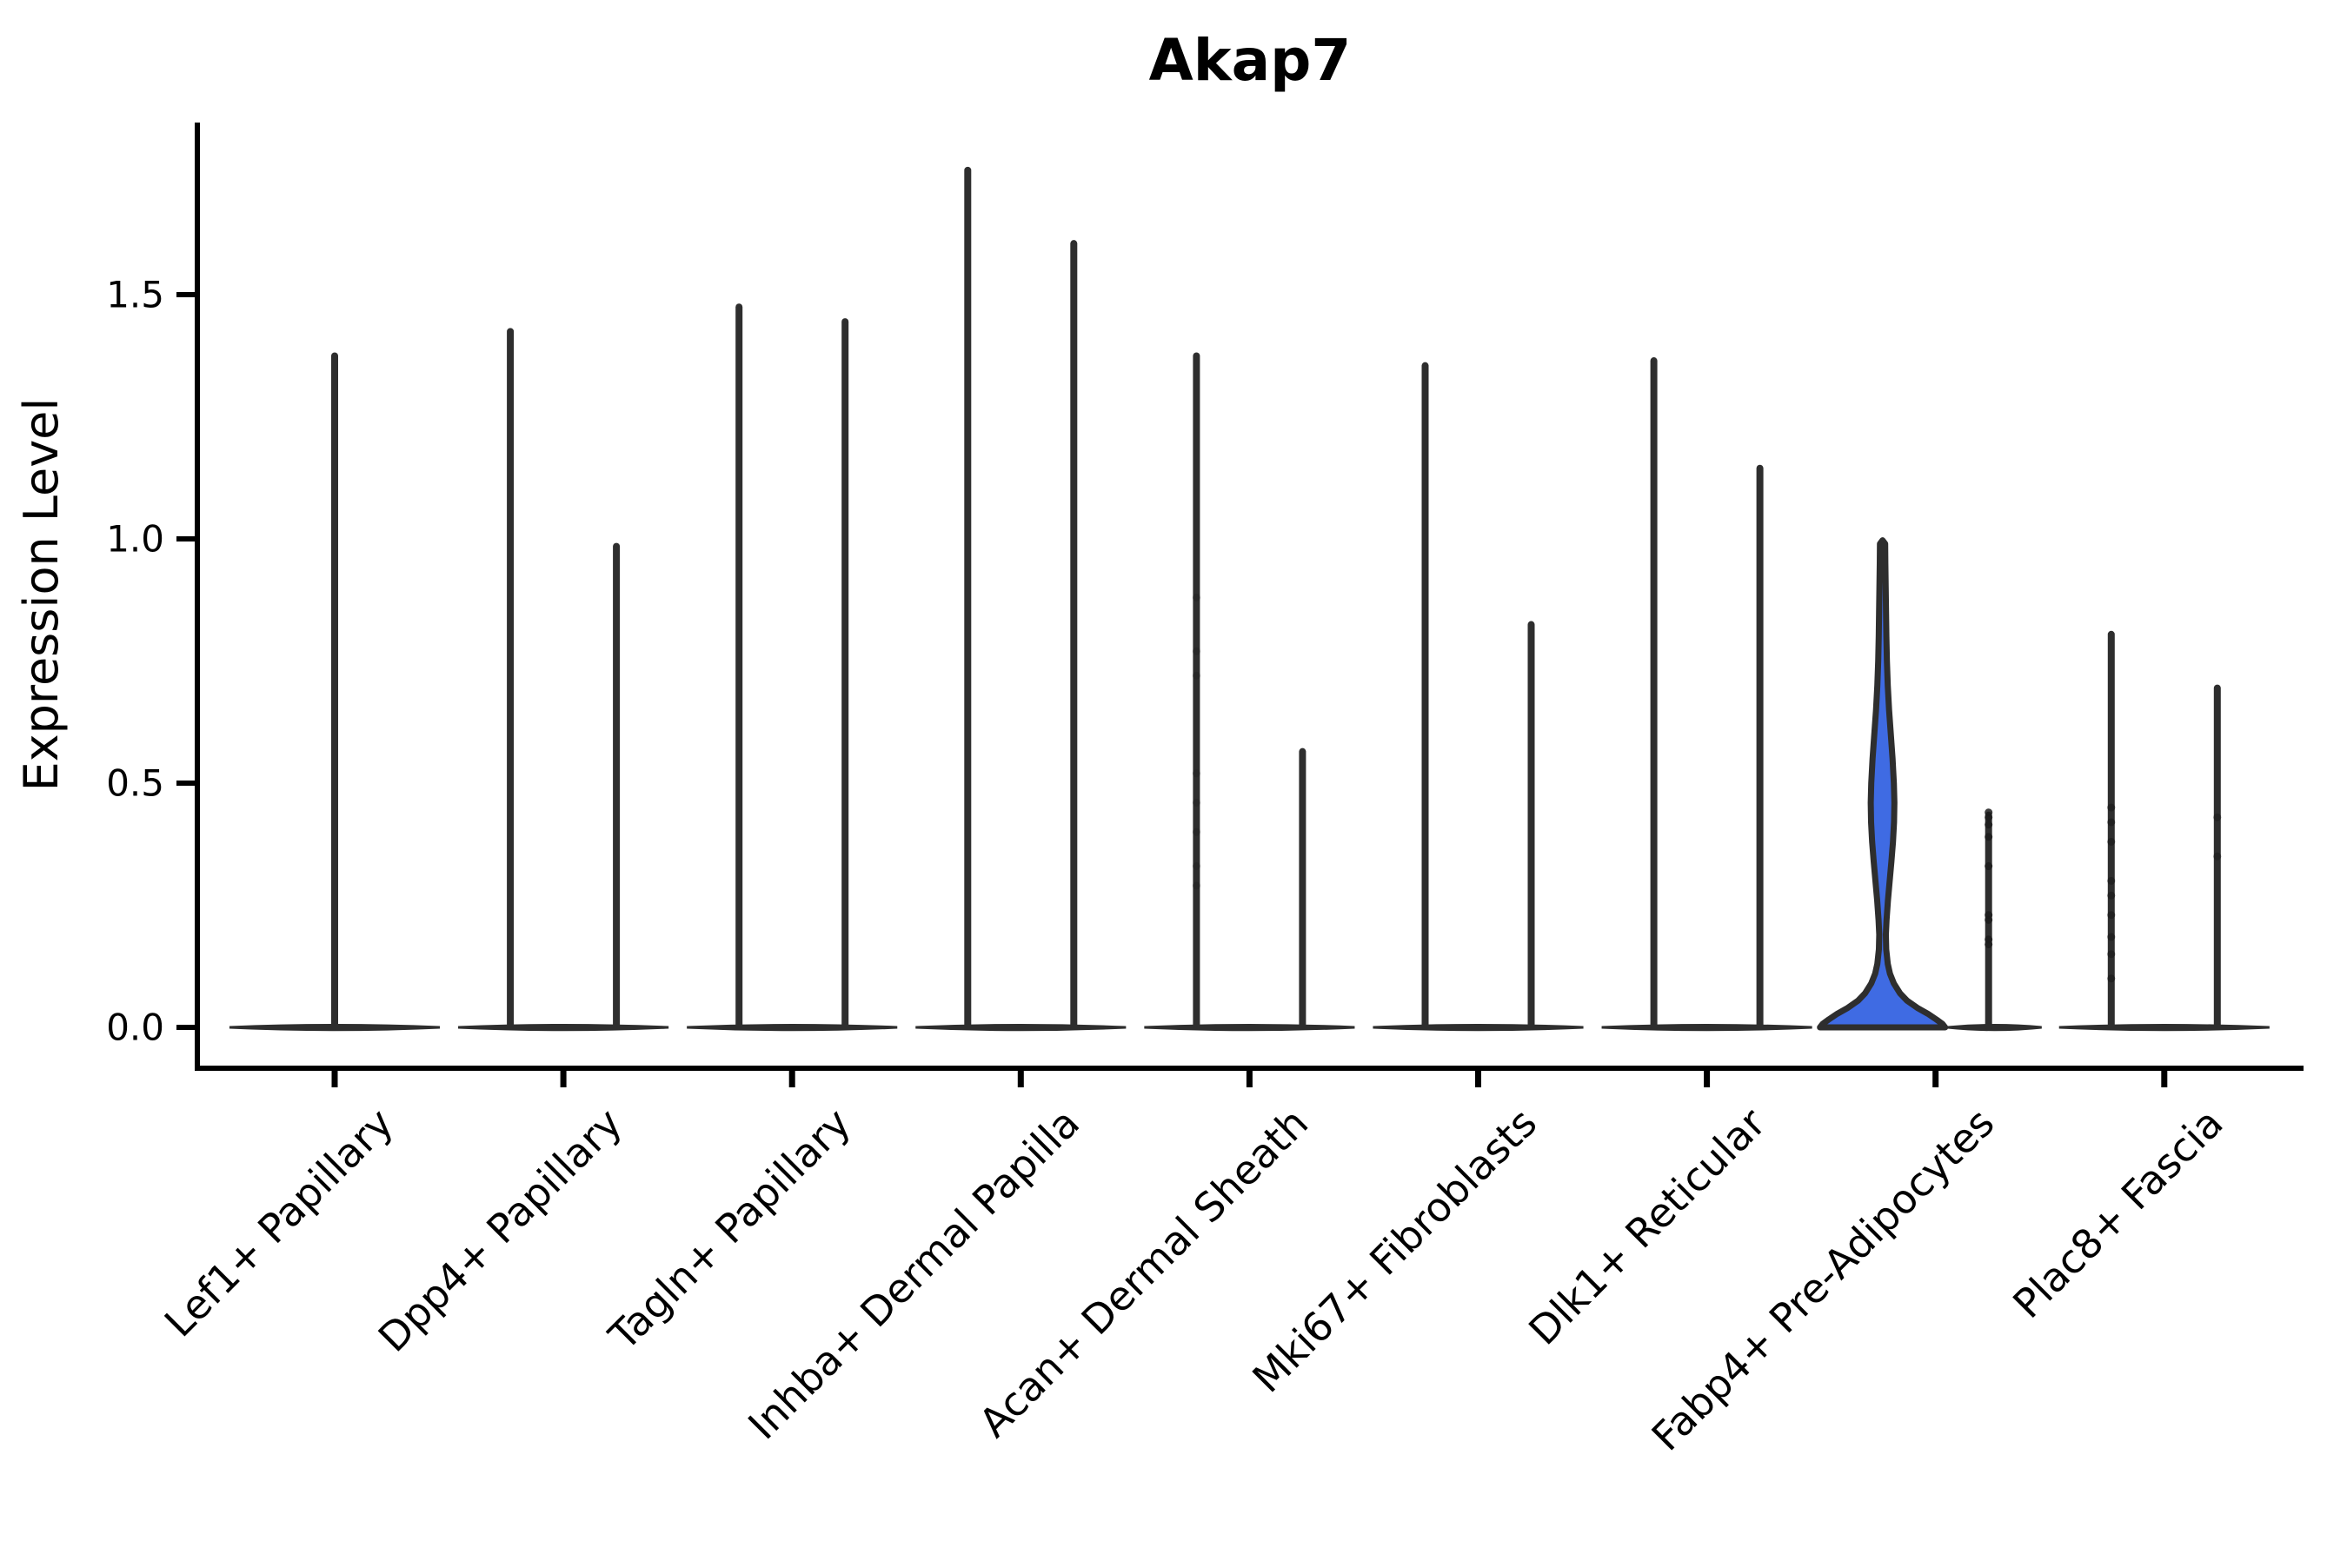  What do you see at coordinates (1883, 784) in the screenshot?
I see `filled-violin` at bounding box center [1883, 784].